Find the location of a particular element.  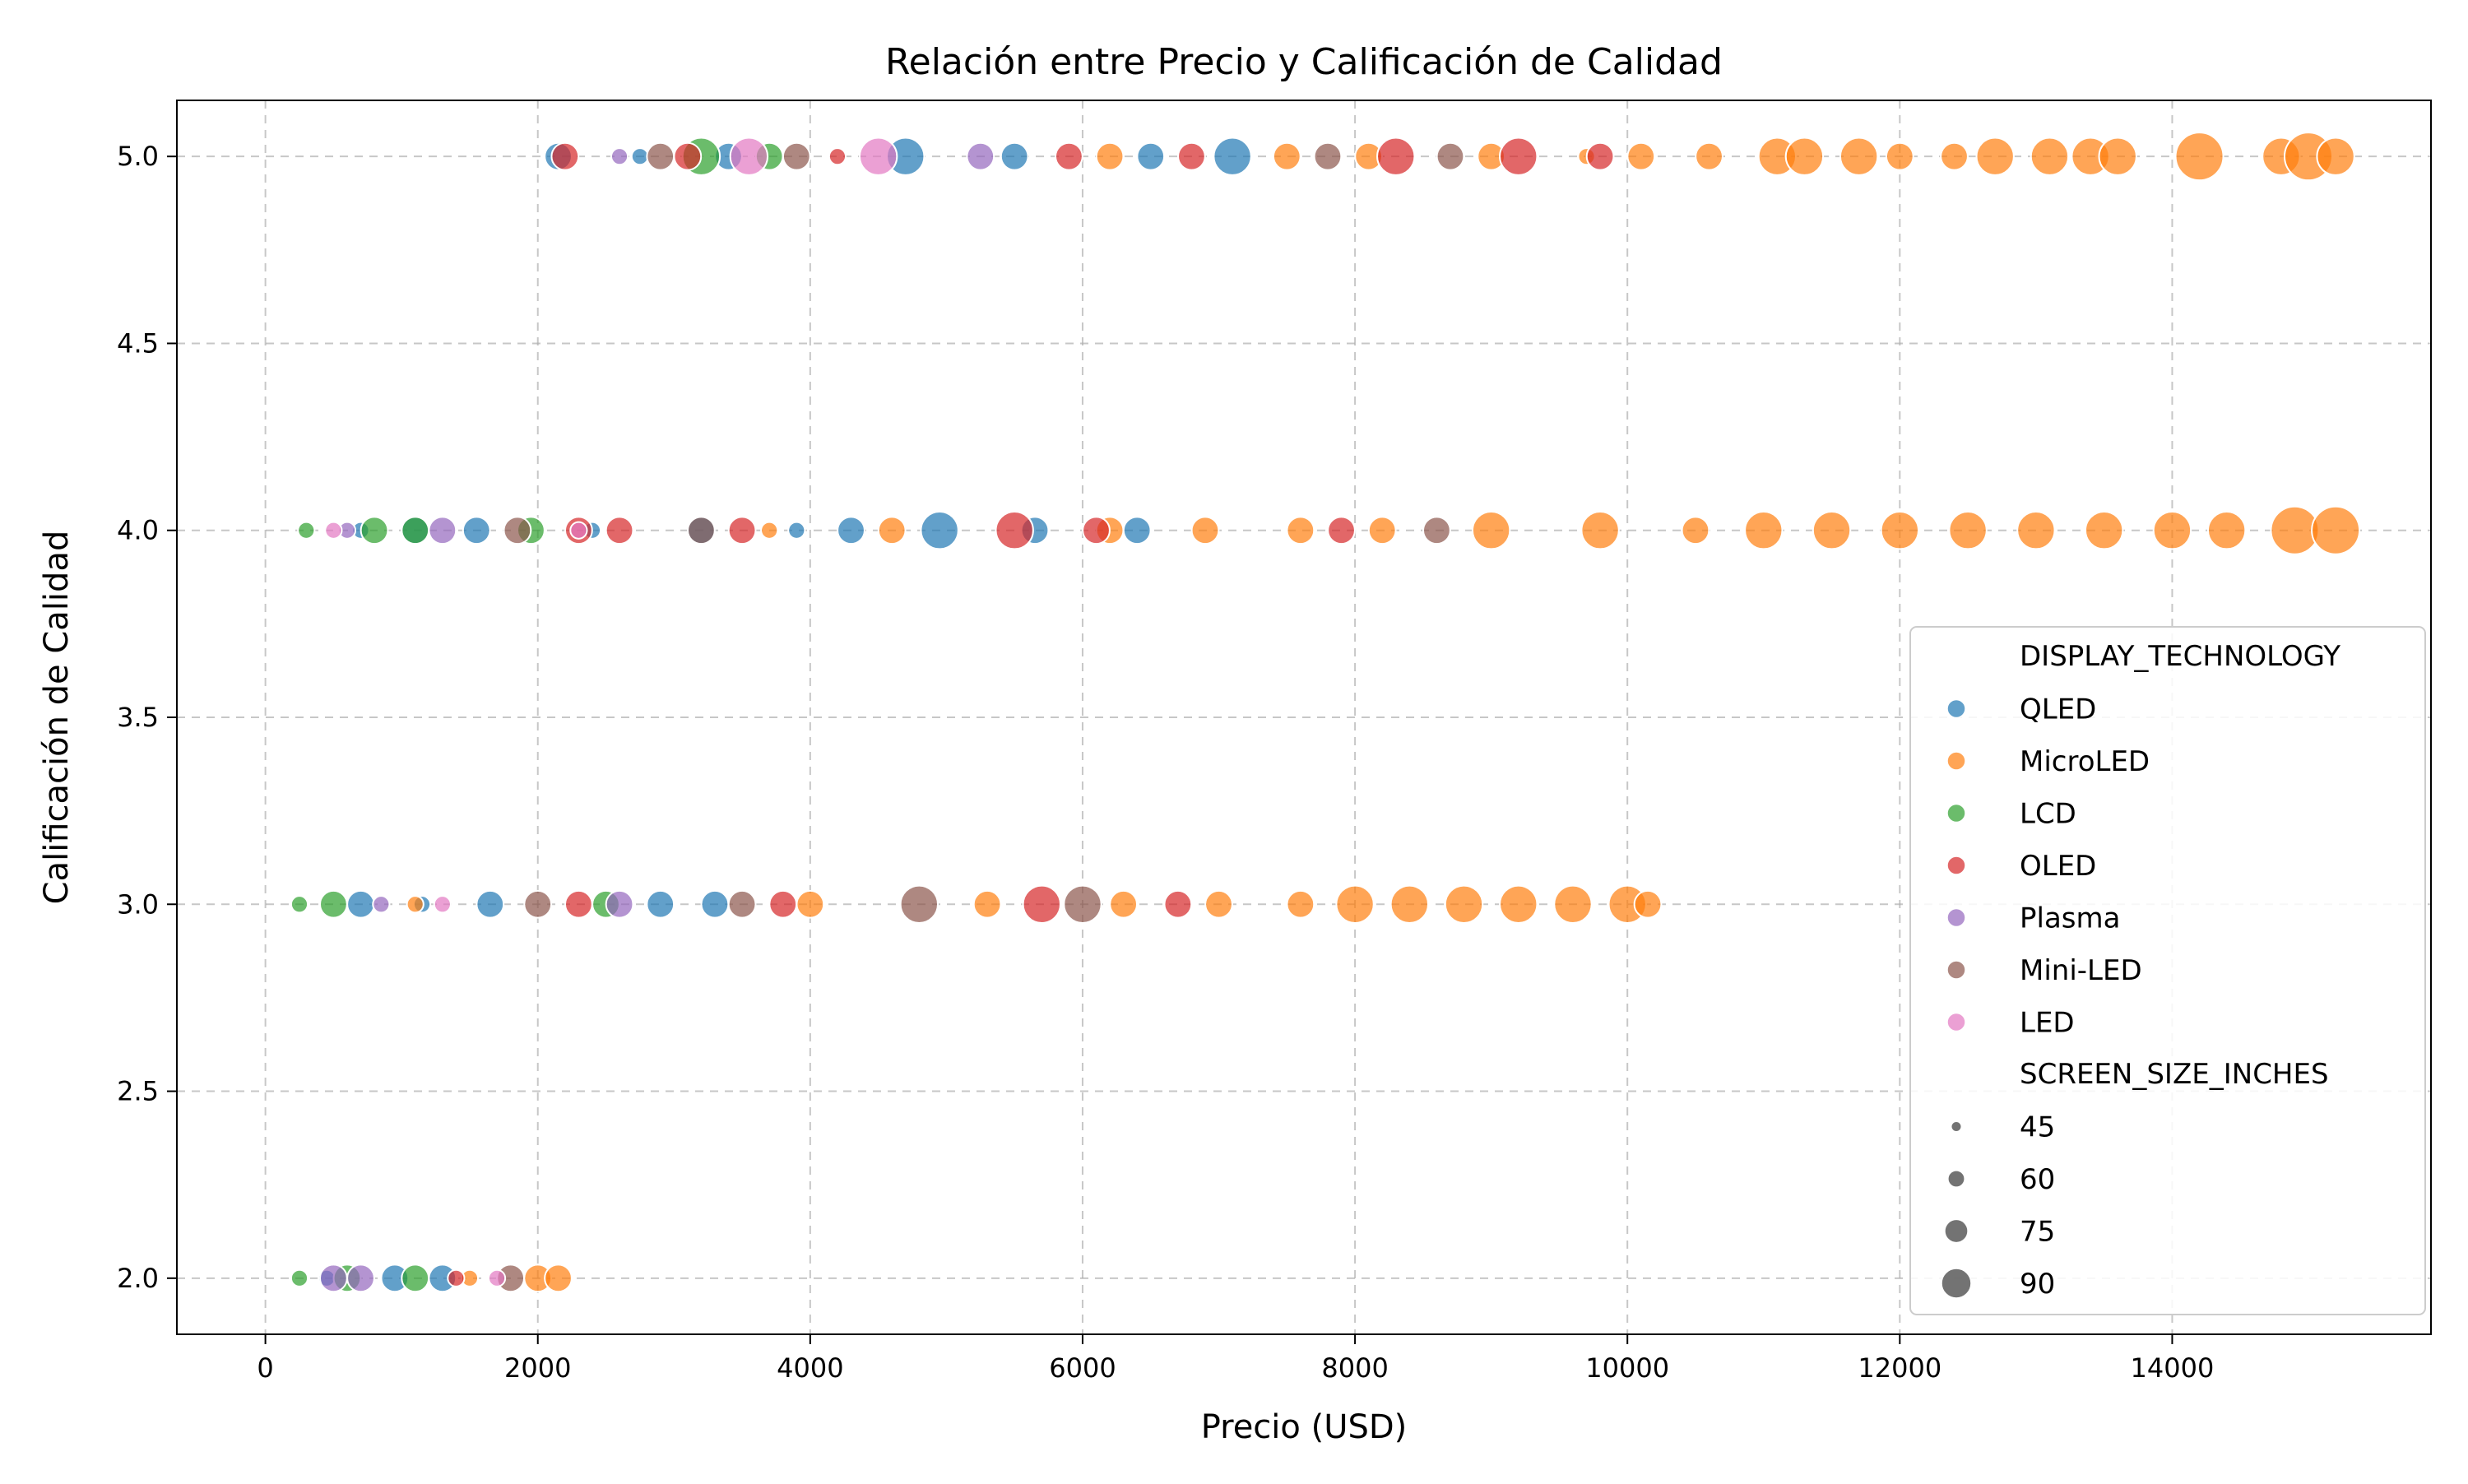

legend-entry-label: LED is located at coordinates (2047, 1024).